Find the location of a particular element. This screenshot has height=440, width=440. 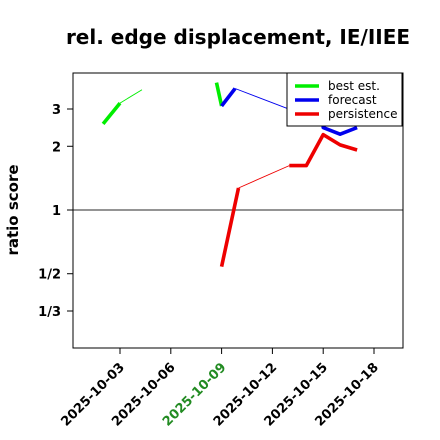

y-tick-label-1: 1/2 is located at coordinates (49, 275).